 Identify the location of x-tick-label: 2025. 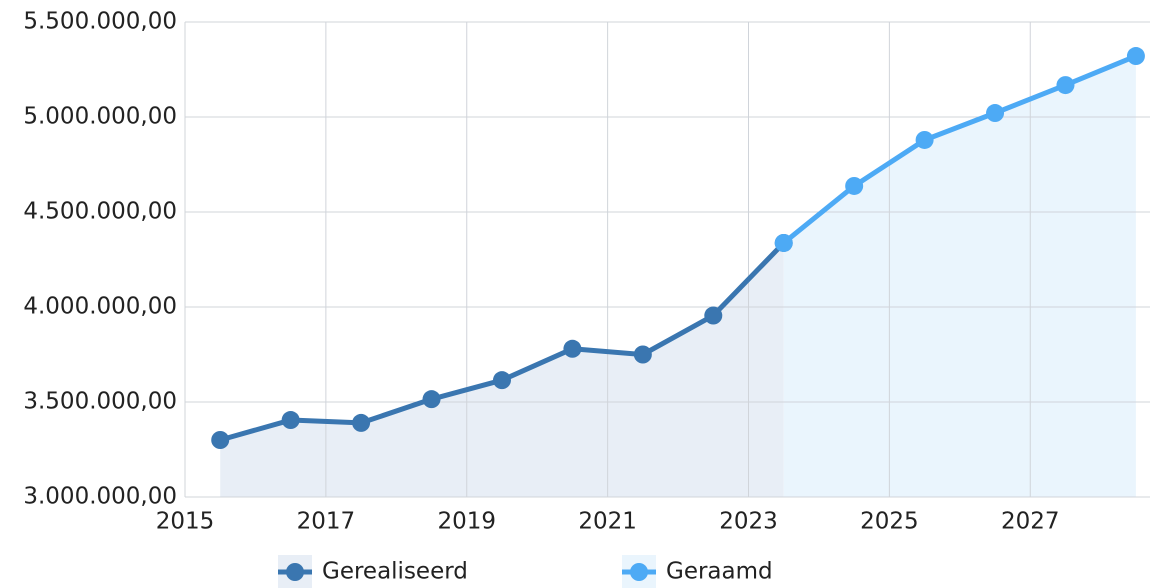
(889, 522).